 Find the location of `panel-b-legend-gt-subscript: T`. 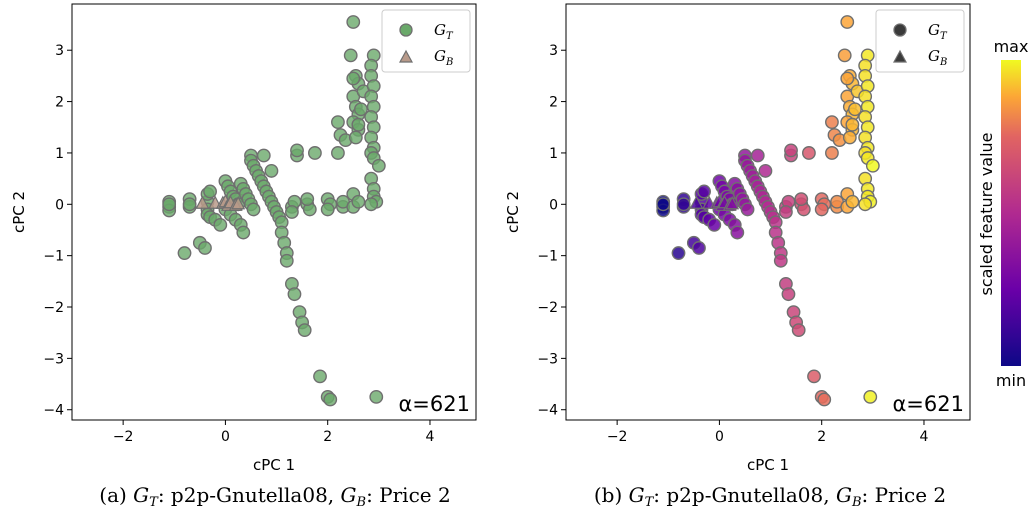

panel-b-legend-gt-subscript: T is located at coordinates (944, 36).